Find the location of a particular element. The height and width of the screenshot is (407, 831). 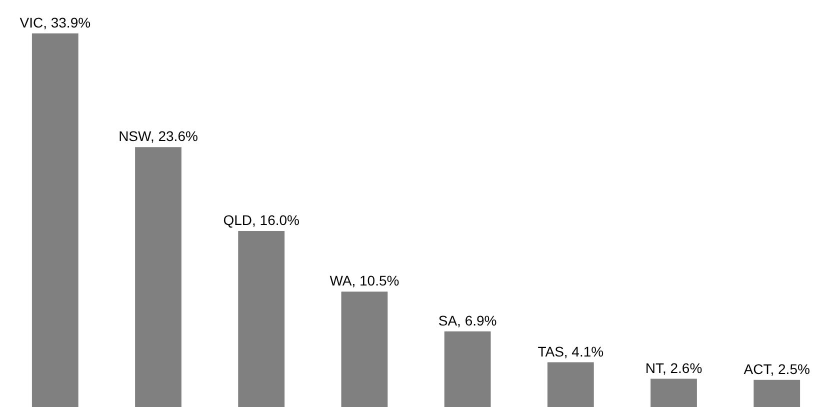

data-label: WA, 10.5% is located at coordinates (365, 280).